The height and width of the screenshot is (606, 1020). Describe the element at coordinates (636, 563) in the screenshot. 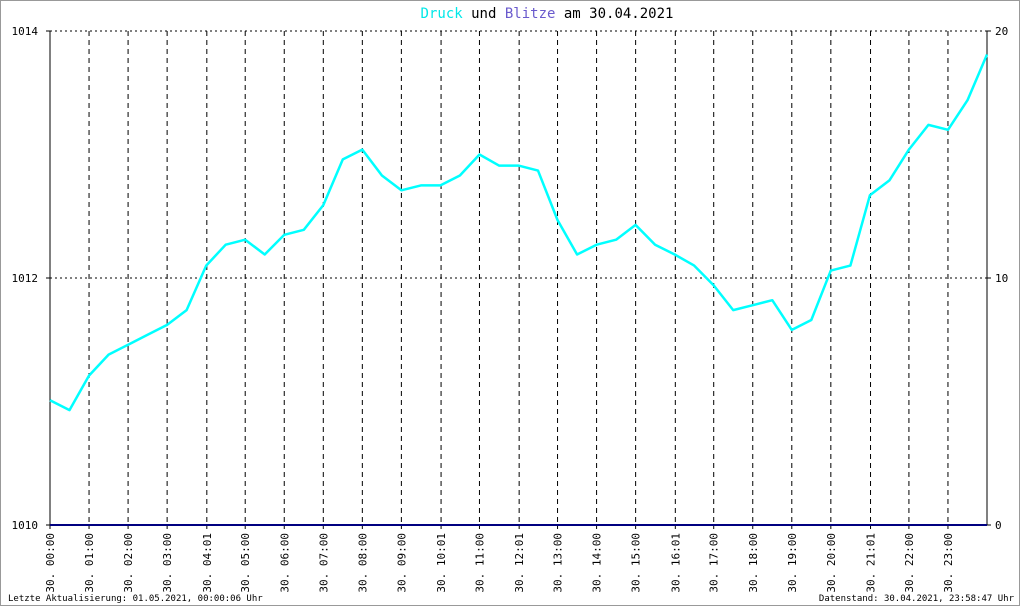

I see `x-tick-label: 30. 15:00` at that location.